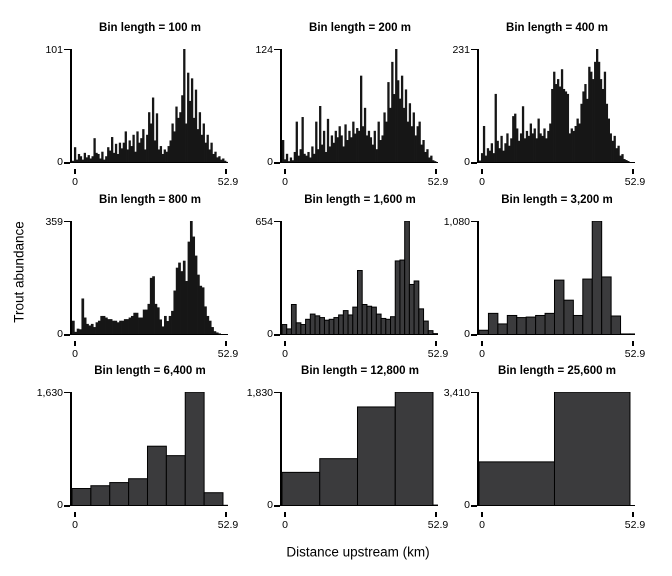 This screenshot has width=672, height=576. I want to click on panel-bin-200m: Bin length = 200 m 124 0 0 52.9, so click(351, 105).